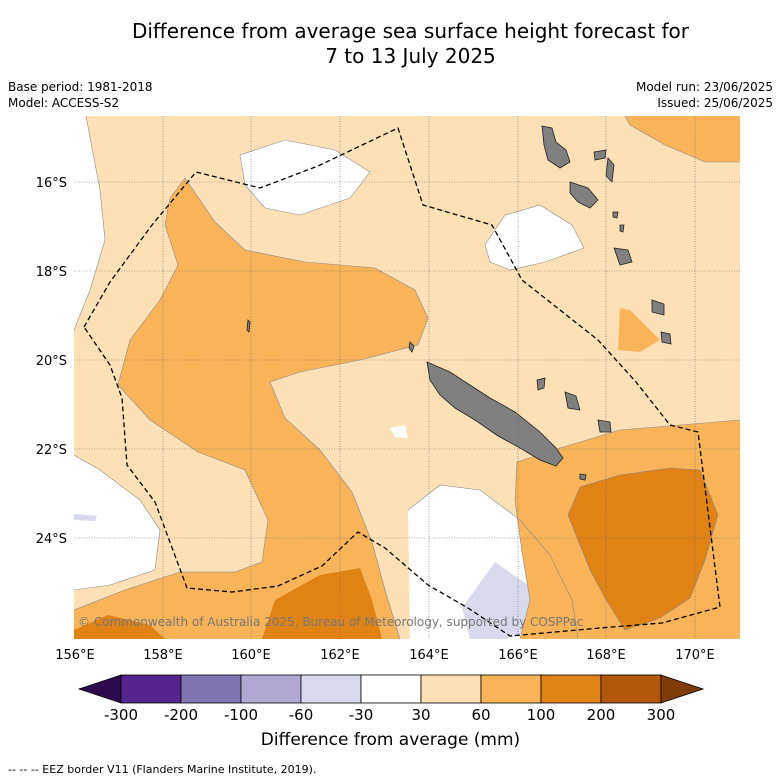 Image resolution: width=781 pixels, height=781 pixels. Describe the element at coordinates (251, 655) in the screenshot. I see `lon-label: 160°E` at that location.